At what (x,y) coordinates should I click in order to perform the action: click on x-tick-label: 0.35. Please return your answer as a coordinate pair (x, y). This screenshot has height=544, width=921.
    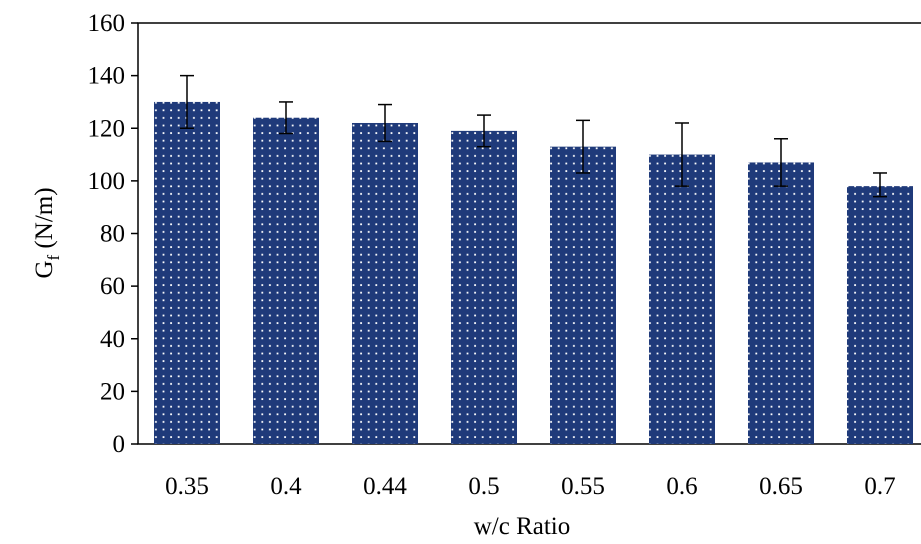
    Looking at the image, I should click on (187, 486).